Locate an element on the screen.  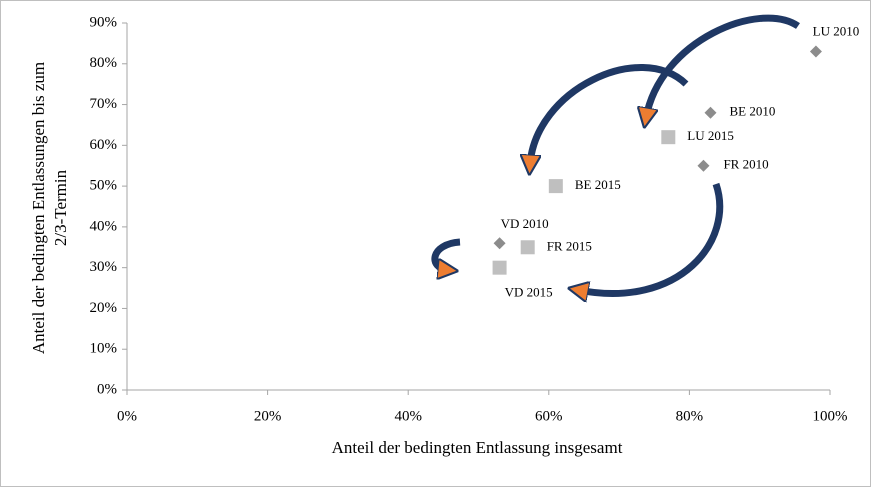
y-tick-label: 10% is located at coordinates (104, 349).